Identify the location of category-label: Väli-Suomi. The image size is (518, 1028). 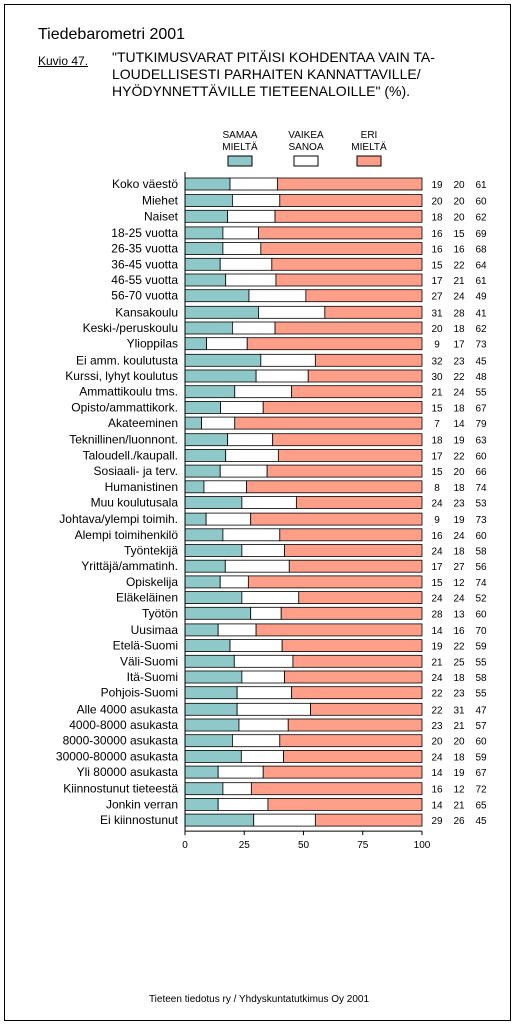
(149, 661).